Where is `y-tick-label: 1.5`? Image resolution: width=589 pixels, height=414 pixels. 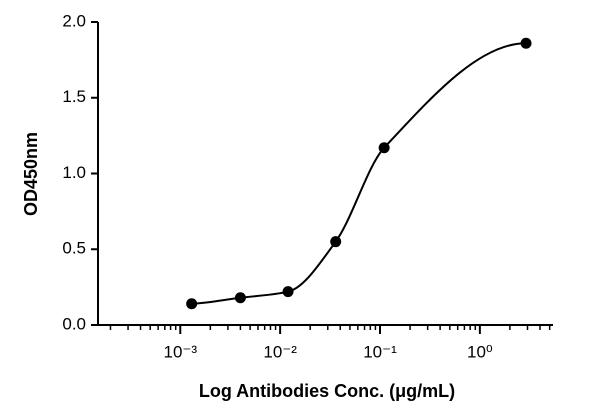 y-tick-label: 1.5 is located at coordinates (74, 96).